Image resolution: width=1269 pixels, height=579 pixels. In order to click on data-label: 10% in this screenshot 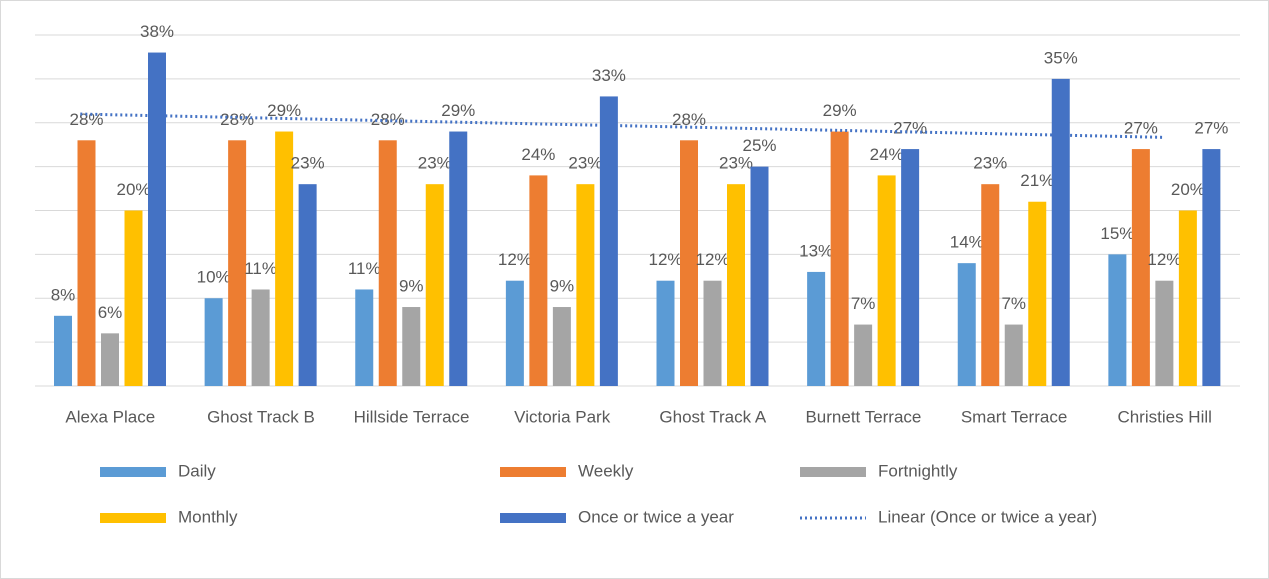, I will do `click(214, 277)`.